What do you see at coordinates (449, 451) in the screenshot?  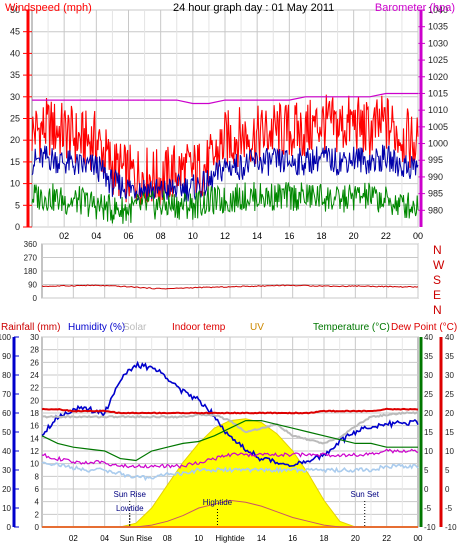 I see `dew-tick-label: 10` at bounding box center [449, 451].